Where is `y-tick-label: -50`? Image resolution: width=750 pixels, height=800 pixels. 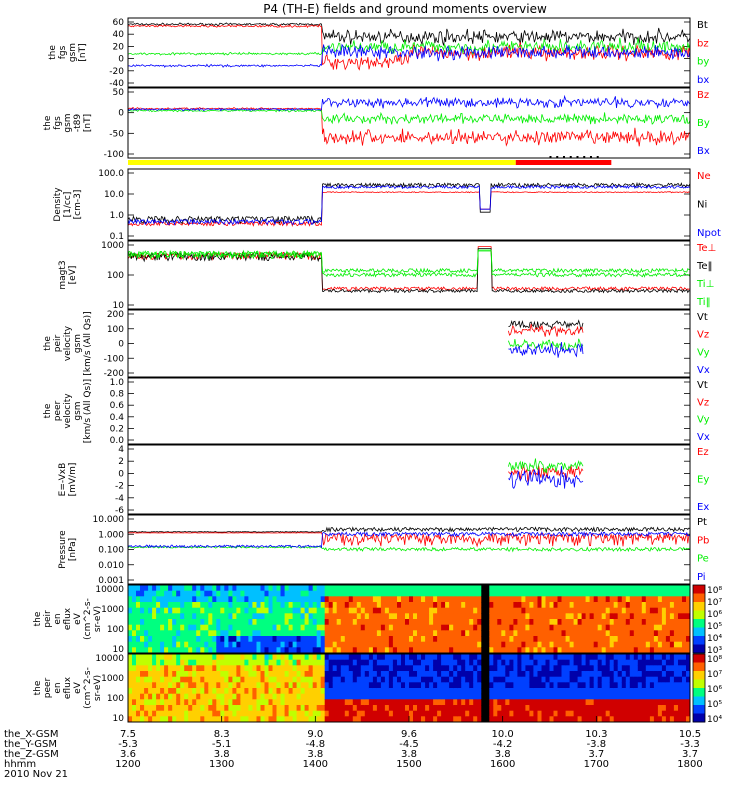 y-tick-label: -50 is located at coordinates (116, 134).